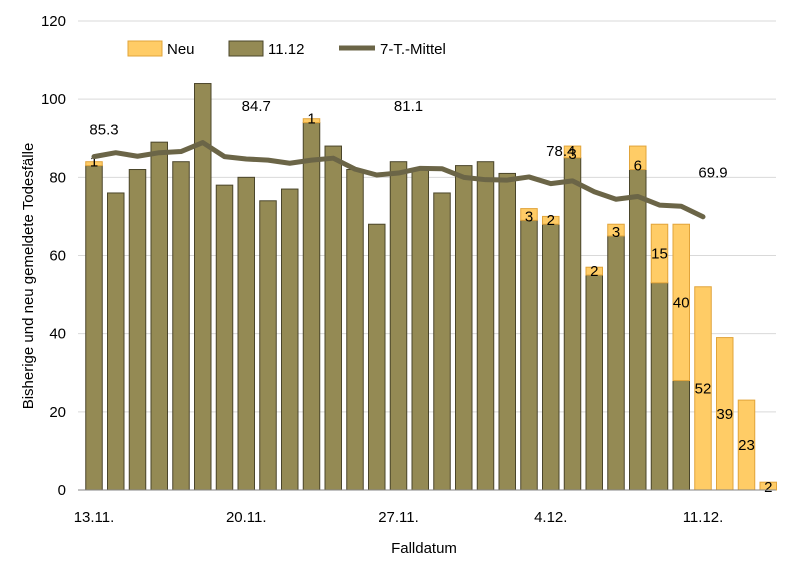 The width and height of the screenshot is (803, 573). What do you see at coordinates (181, 49) in the screenshot?
I see `legend-label-neu: Neu` at bounding box center [181, 49].